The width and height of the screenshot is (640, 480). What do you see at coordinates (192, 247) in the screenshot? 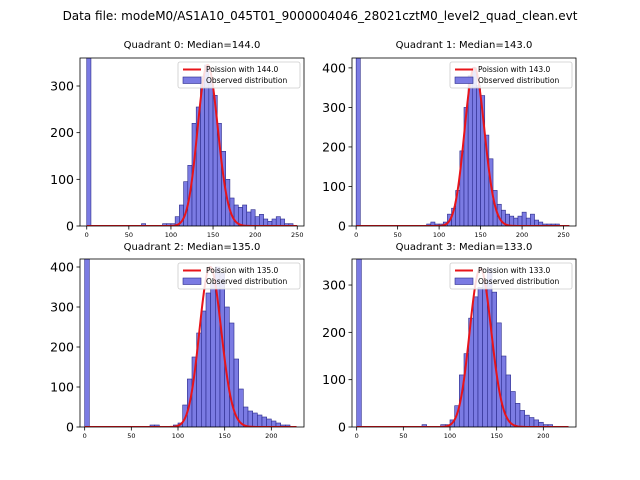
I see `panel-title: Quadrant 2: Median=135.0` at bounding box center [192, 247].